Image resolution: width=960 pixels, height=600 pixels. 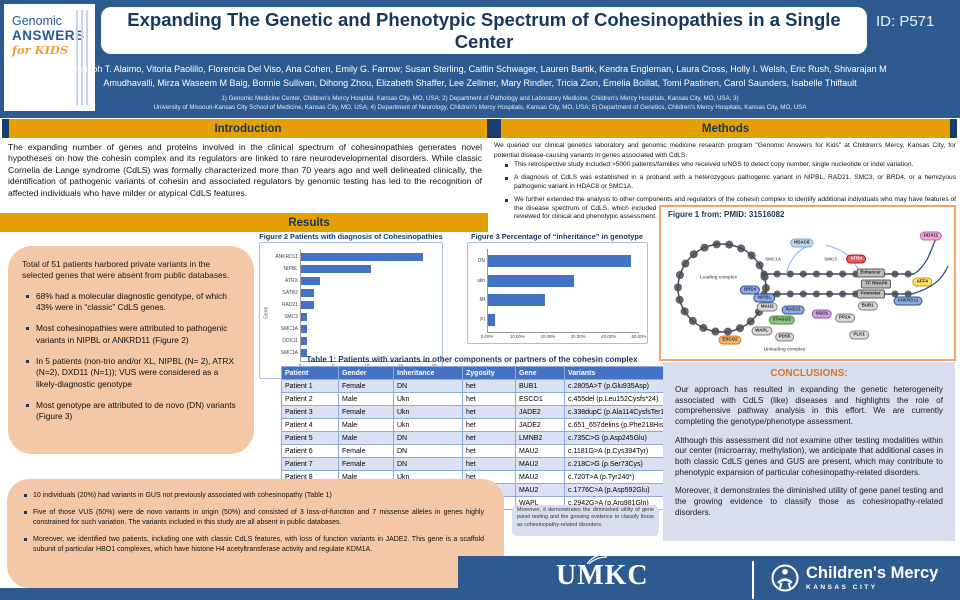 I want to click on chart-category-label: ATRX, so click(x=291, y=281).